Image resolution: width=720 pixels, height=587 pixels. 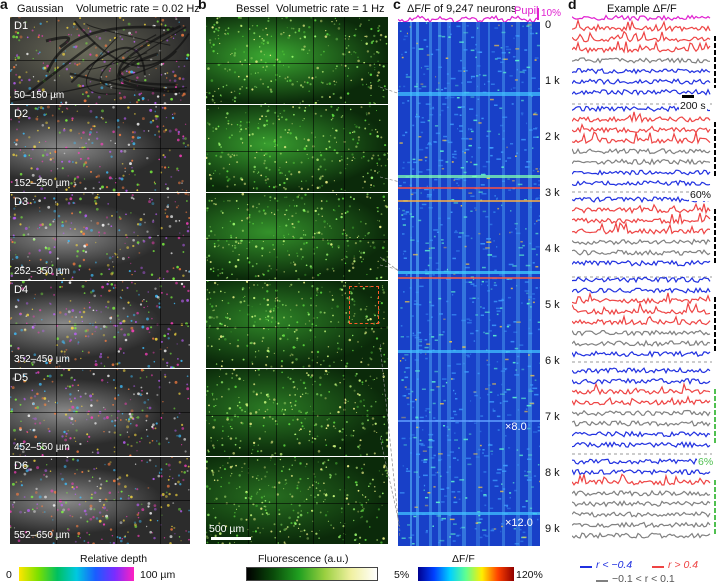 I want to click on dff-colorbar-min: 5%, so click(x=402, y=575).